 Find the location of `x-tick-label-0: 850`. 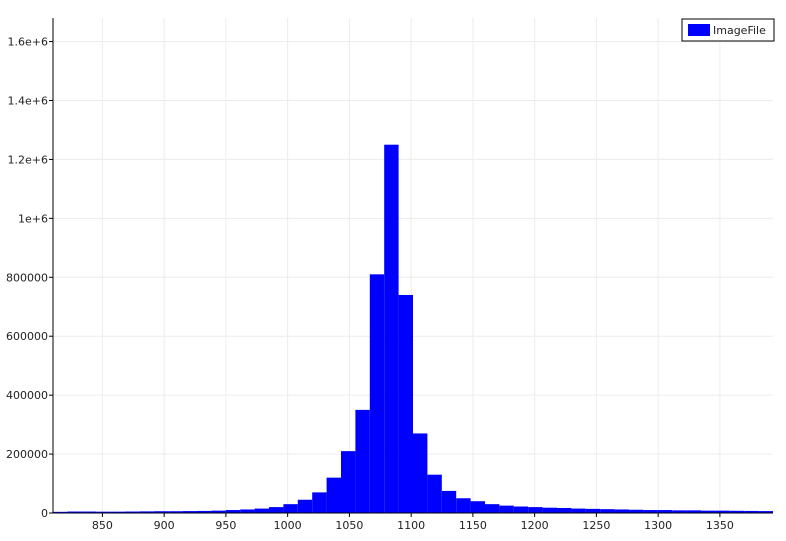

x-tick-label-0: 850 is located at coordinates (102, 525).